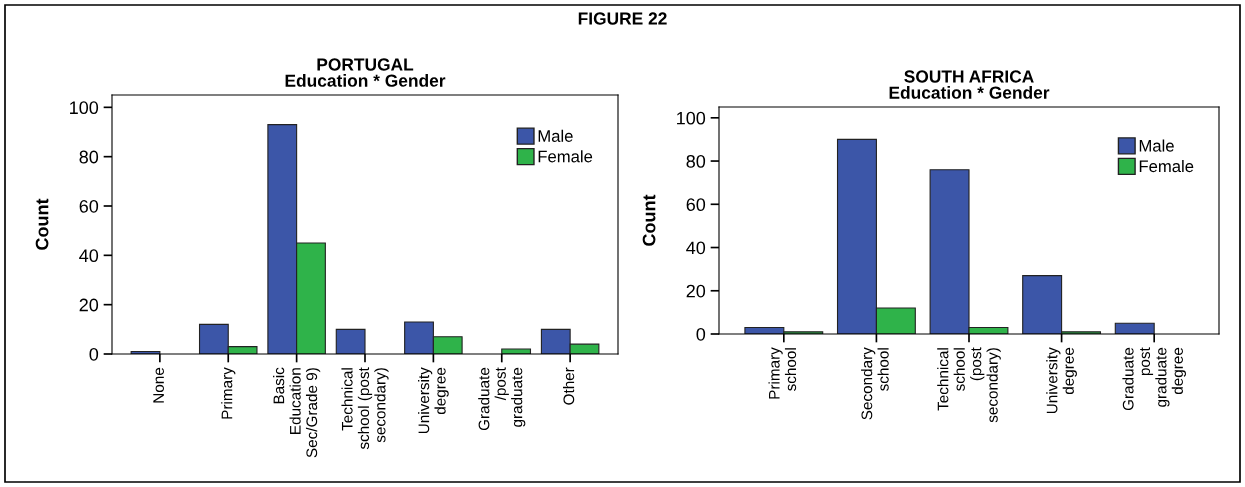  Describe the element at coordinates (158, 385) in the screenshot. I see `x-tick-label: None` at that location.